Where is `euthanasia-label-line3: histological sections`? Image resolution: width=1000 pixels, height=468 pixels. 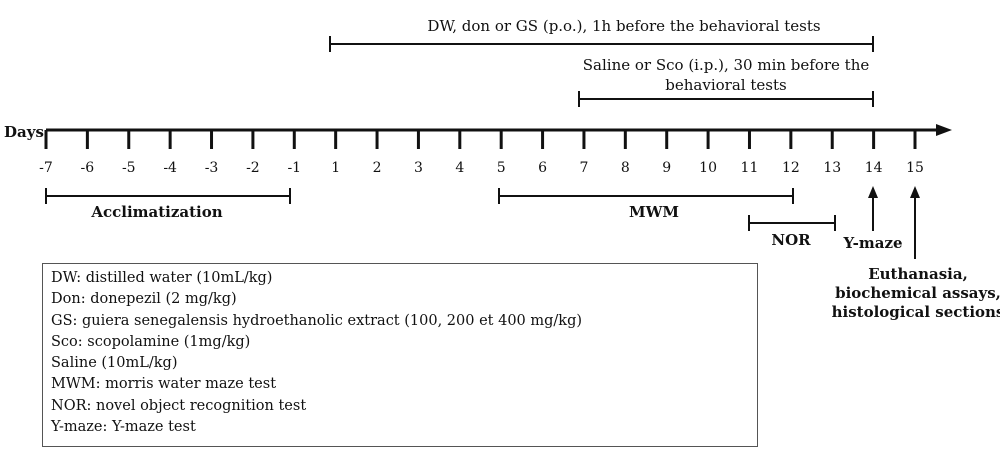
euthanasia-label-line3: histological sections is located at coordinates (916, 312).